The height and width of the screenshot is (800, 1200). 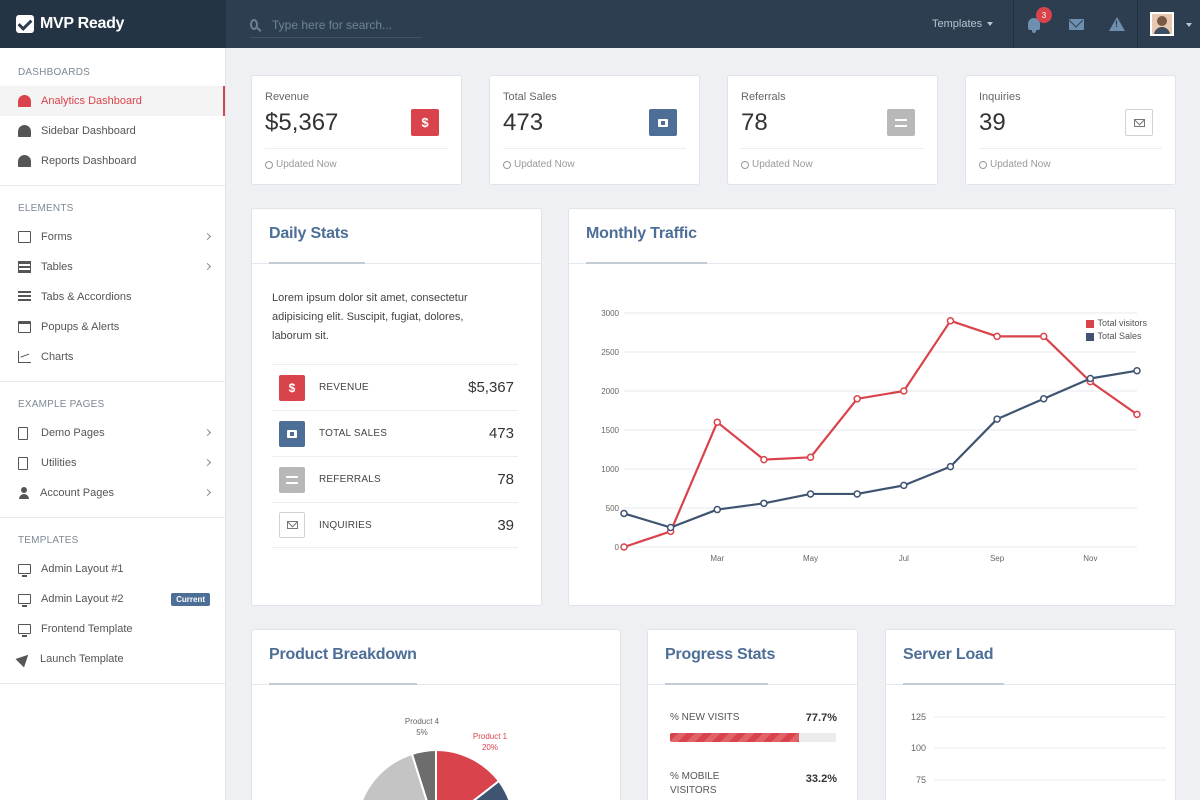 What do you see at coordinates (1030, 714) in the screenshot?
I see `server-load-card: Server Load 125 100 75` at bounding box center [1030, 714].